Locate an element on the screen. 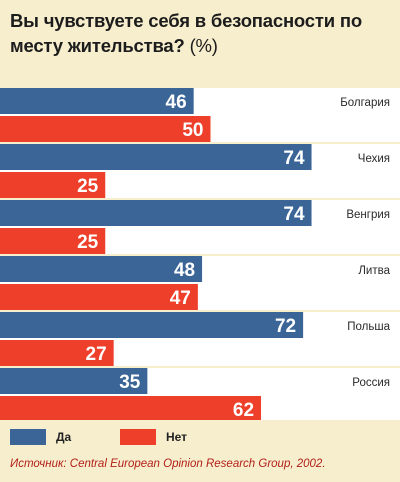 Image resolution: width=400 pixels, height=482 pixels. legend-label-no: Нет is located at coordinates (177, 437).